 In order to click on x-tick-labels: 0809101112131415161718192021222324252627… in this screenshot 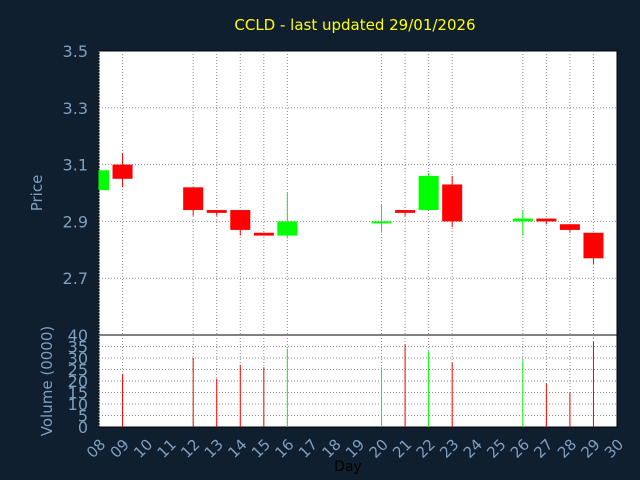, I will do `click(355, 449)`.